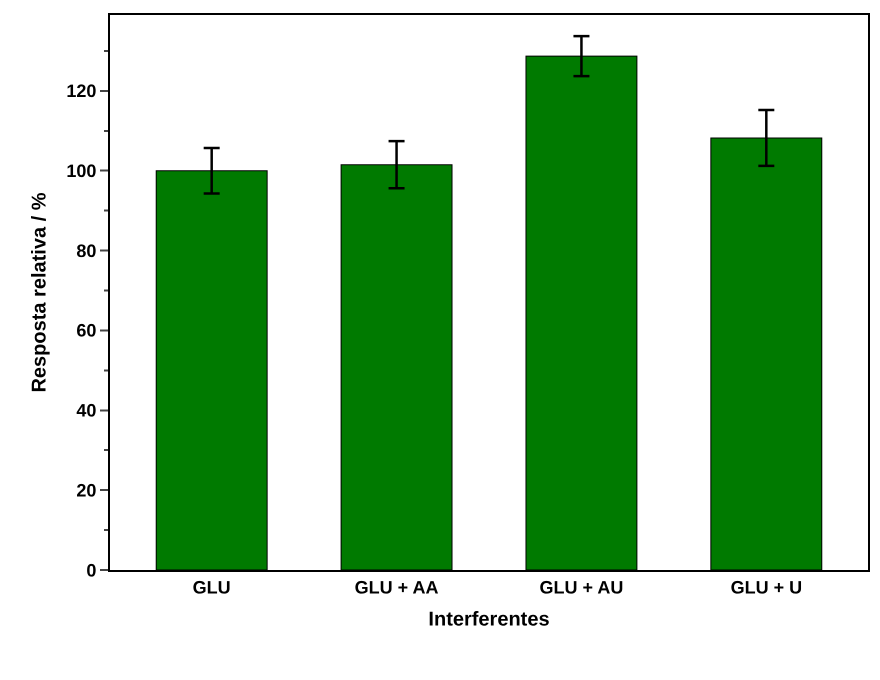 This screenshot has width=880, height=680. What do you see at coordinates (86, 490) in the screenshot?
I see `y-tick-label: 20` at bounding box center [86, 490].